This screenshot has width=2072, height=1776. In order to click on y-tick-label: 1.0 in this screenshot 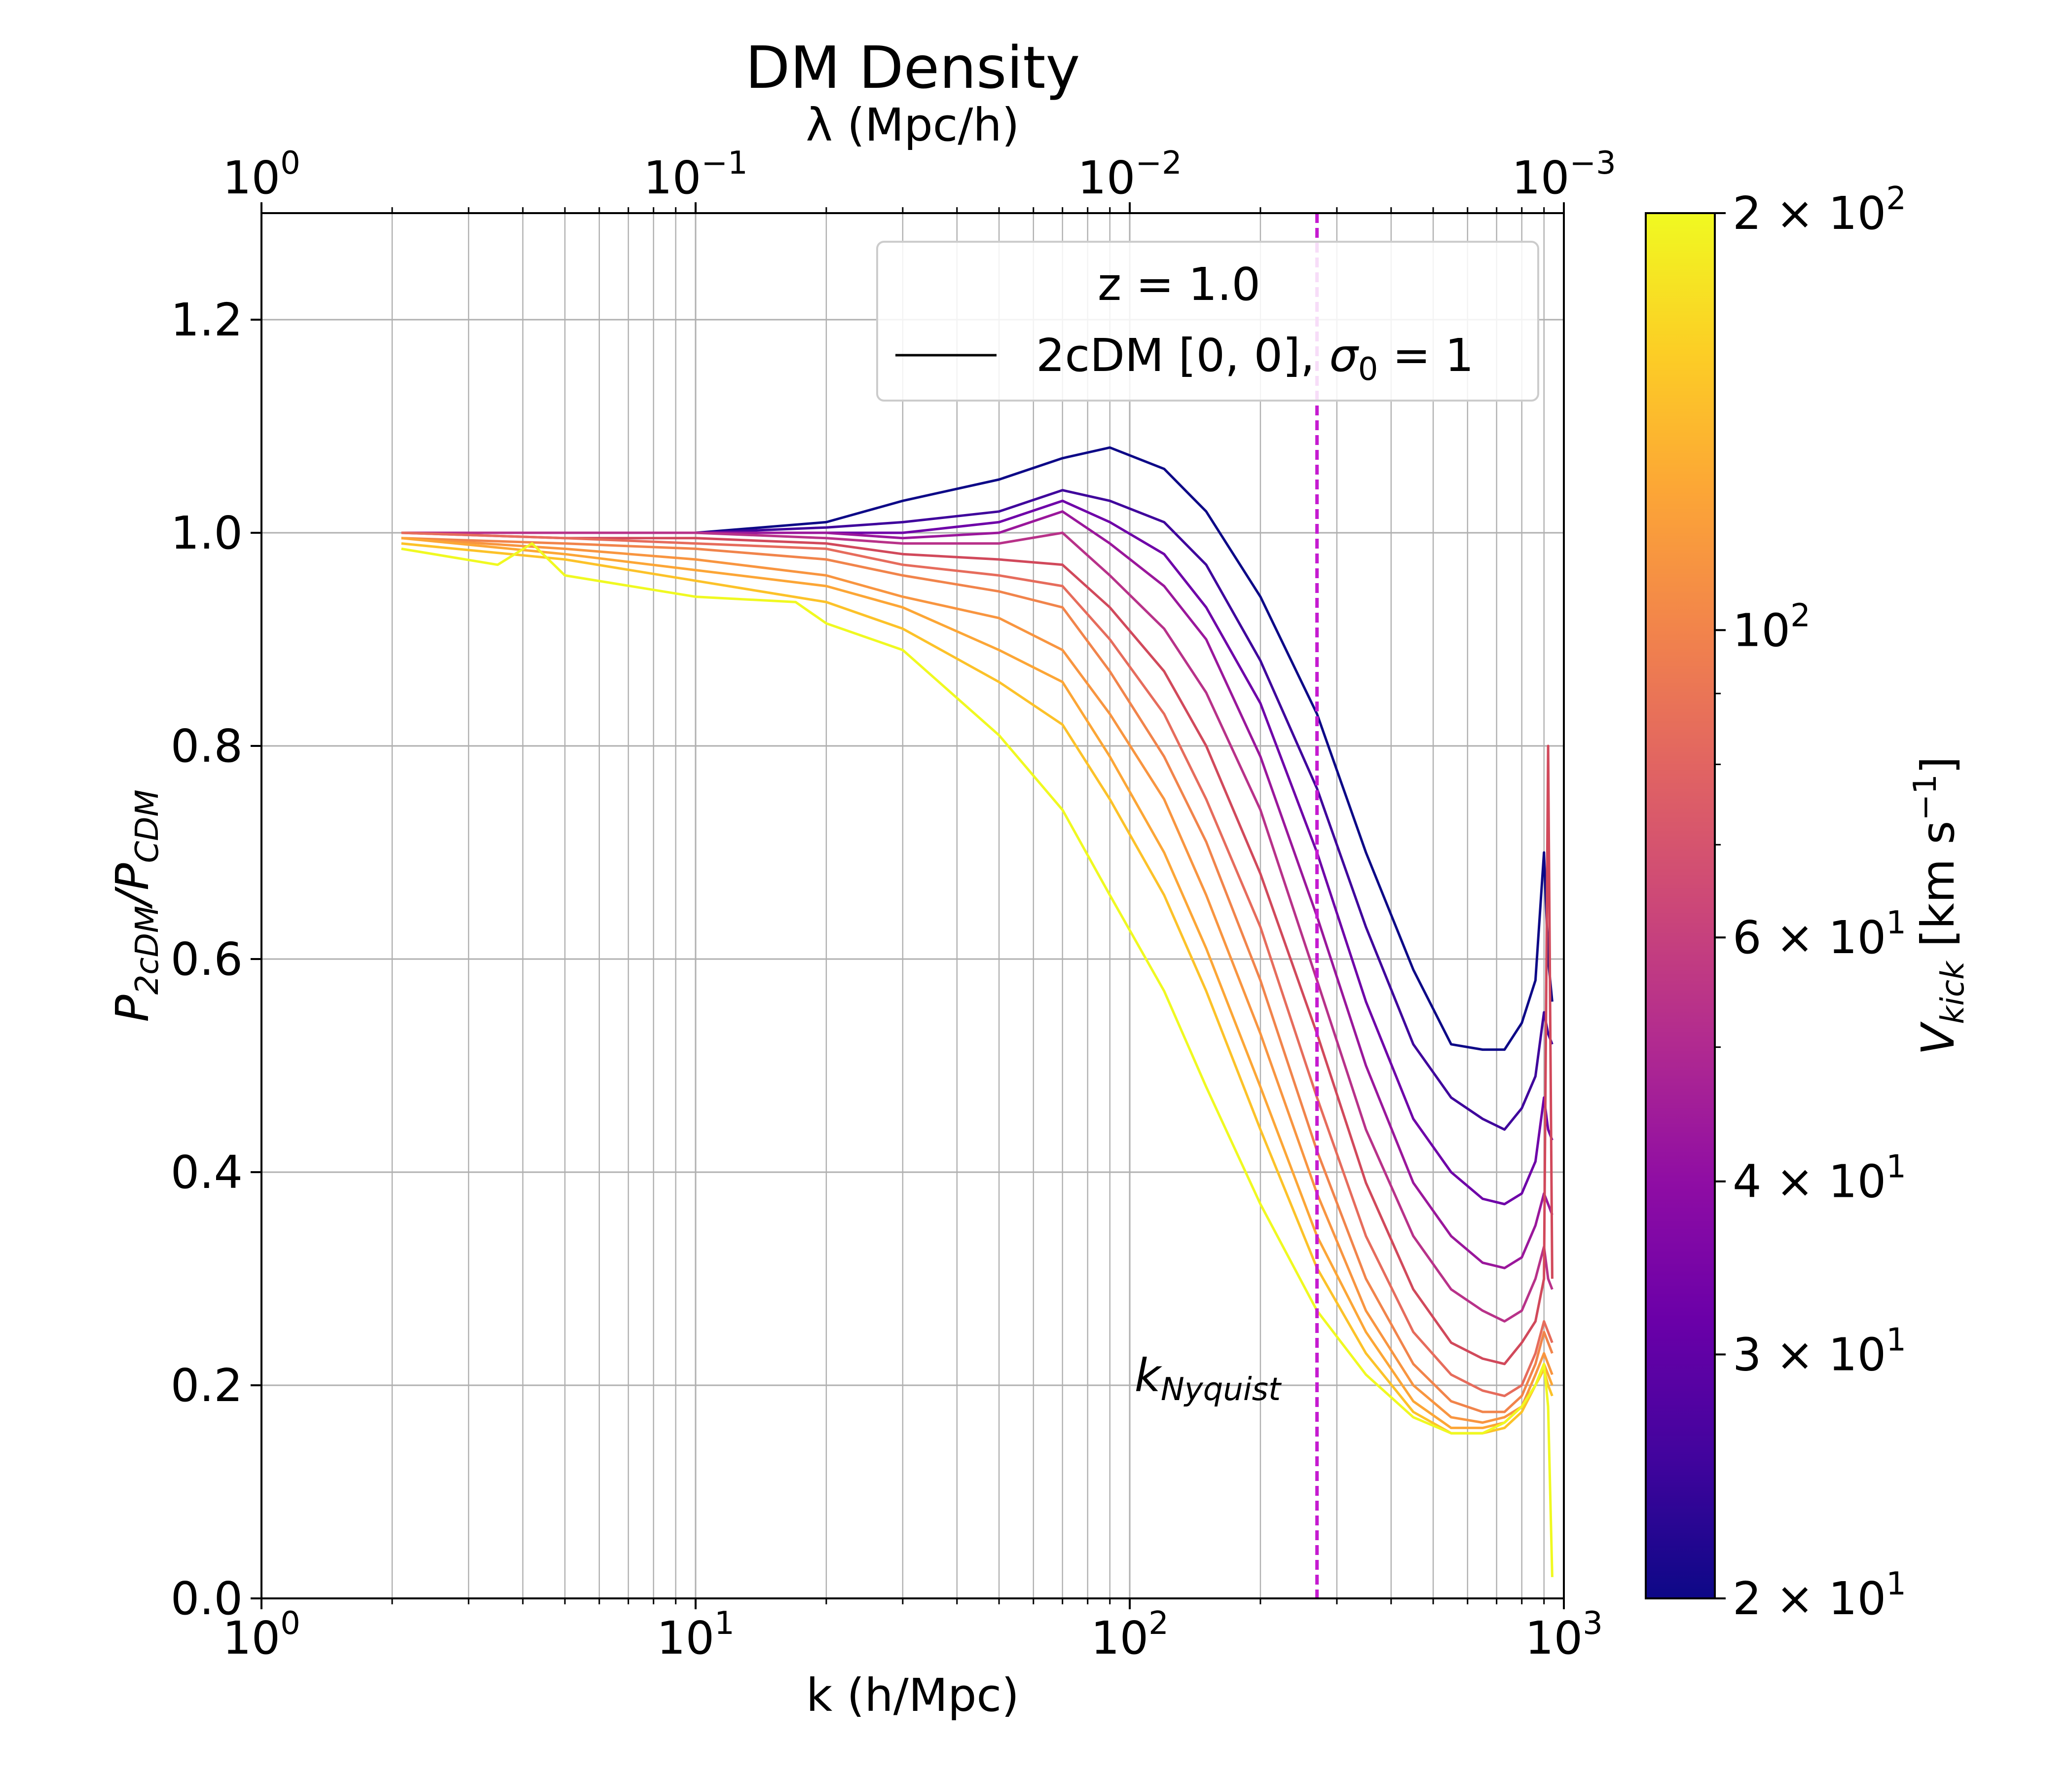, I will do `click(207, 533)`.